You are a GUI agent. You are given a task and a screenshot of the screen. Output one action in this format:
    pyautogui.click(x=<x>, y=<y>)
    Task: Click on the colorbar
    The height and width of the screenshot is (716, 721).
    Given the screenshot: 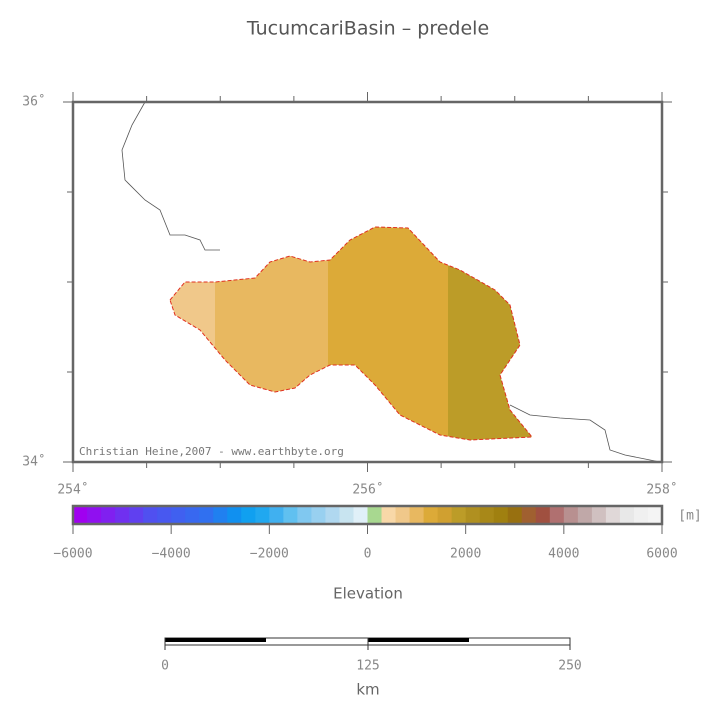 What is the action you would take?
    pyautogui.click(x=368, y=515)
    